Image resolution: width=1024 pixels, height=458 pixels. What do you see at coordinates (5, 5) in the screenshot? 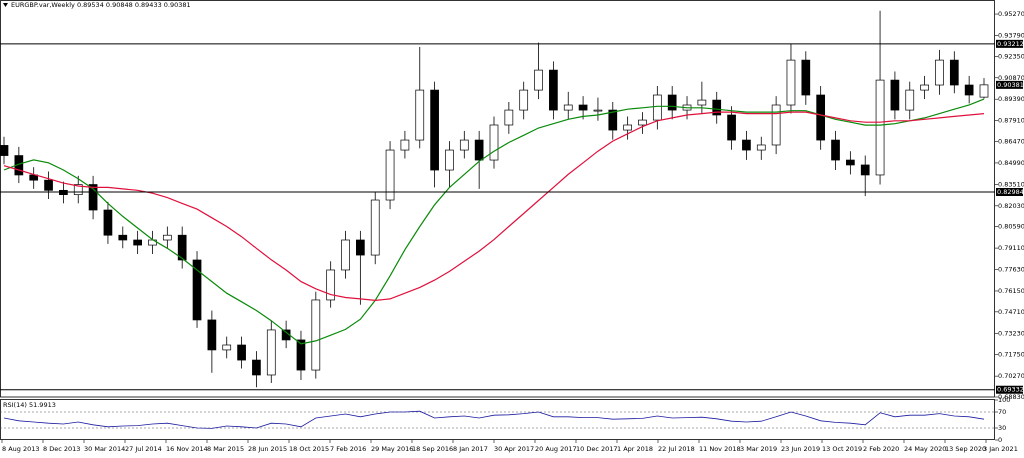
I see `menu-triangle` at bounding box center [5, 5].